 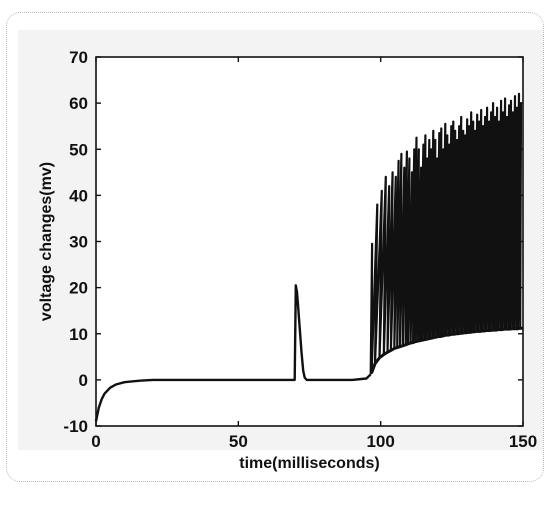 I want to click on x-axis-label: time(milliseconds), so click(x=309, y=463).